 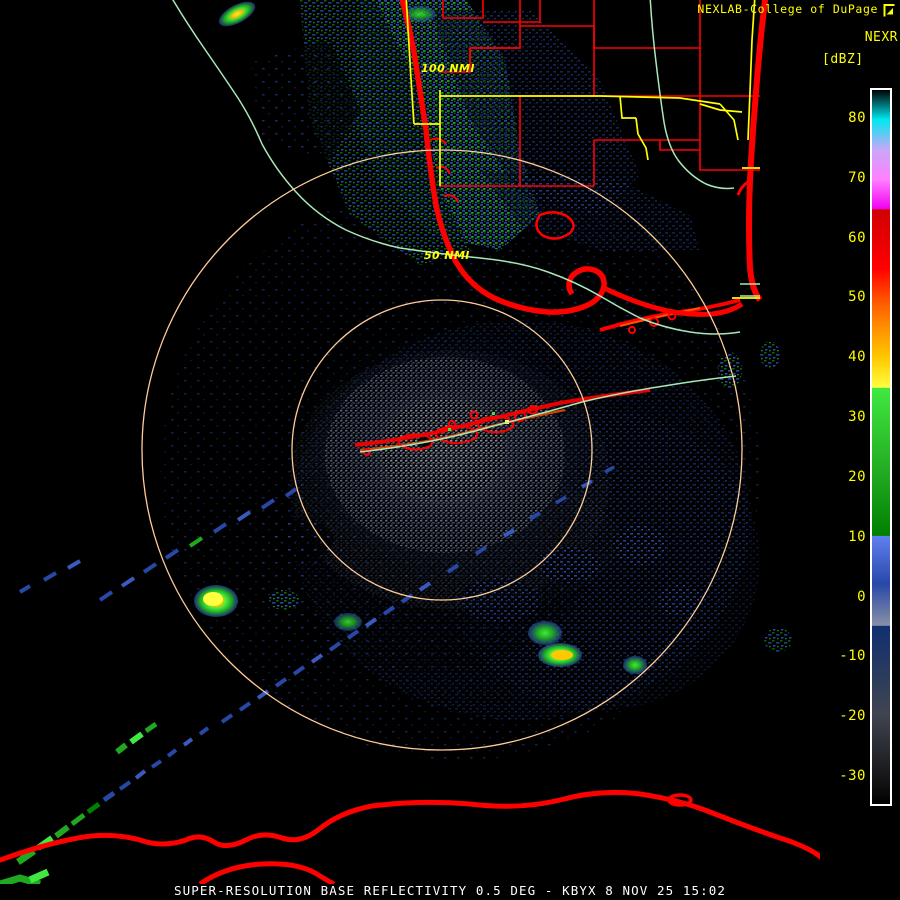 What do you see at coordinates (881, 37) in the screenshot?
I see `colorbar-title: NEXR` at bounding box center [881, 37].